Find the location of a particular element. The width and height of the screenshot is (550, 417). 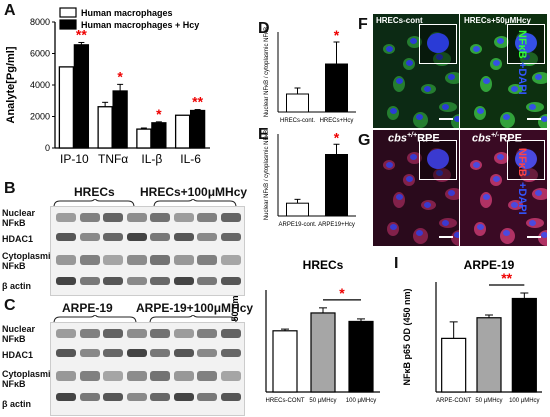

micrograph-f-left-label: HRECs-cont is located at coordinates (399, 20).